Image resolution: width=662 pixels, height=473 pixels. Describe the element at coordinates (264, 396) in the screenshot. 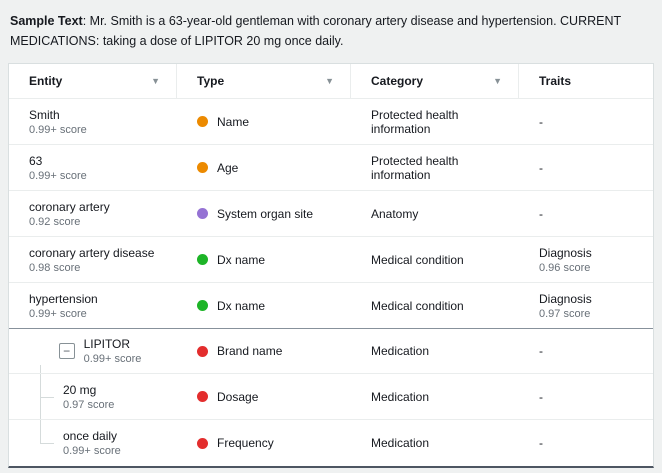

I see `type-cell: Dosage` at that location.